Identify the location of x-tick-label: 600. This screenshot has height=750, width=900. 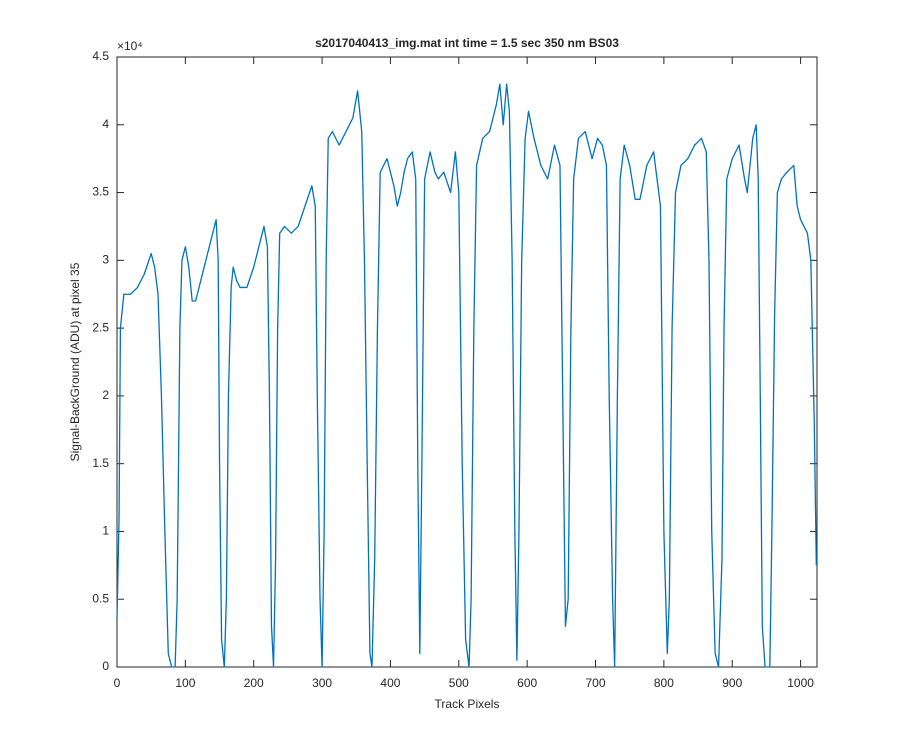
(527, 683).